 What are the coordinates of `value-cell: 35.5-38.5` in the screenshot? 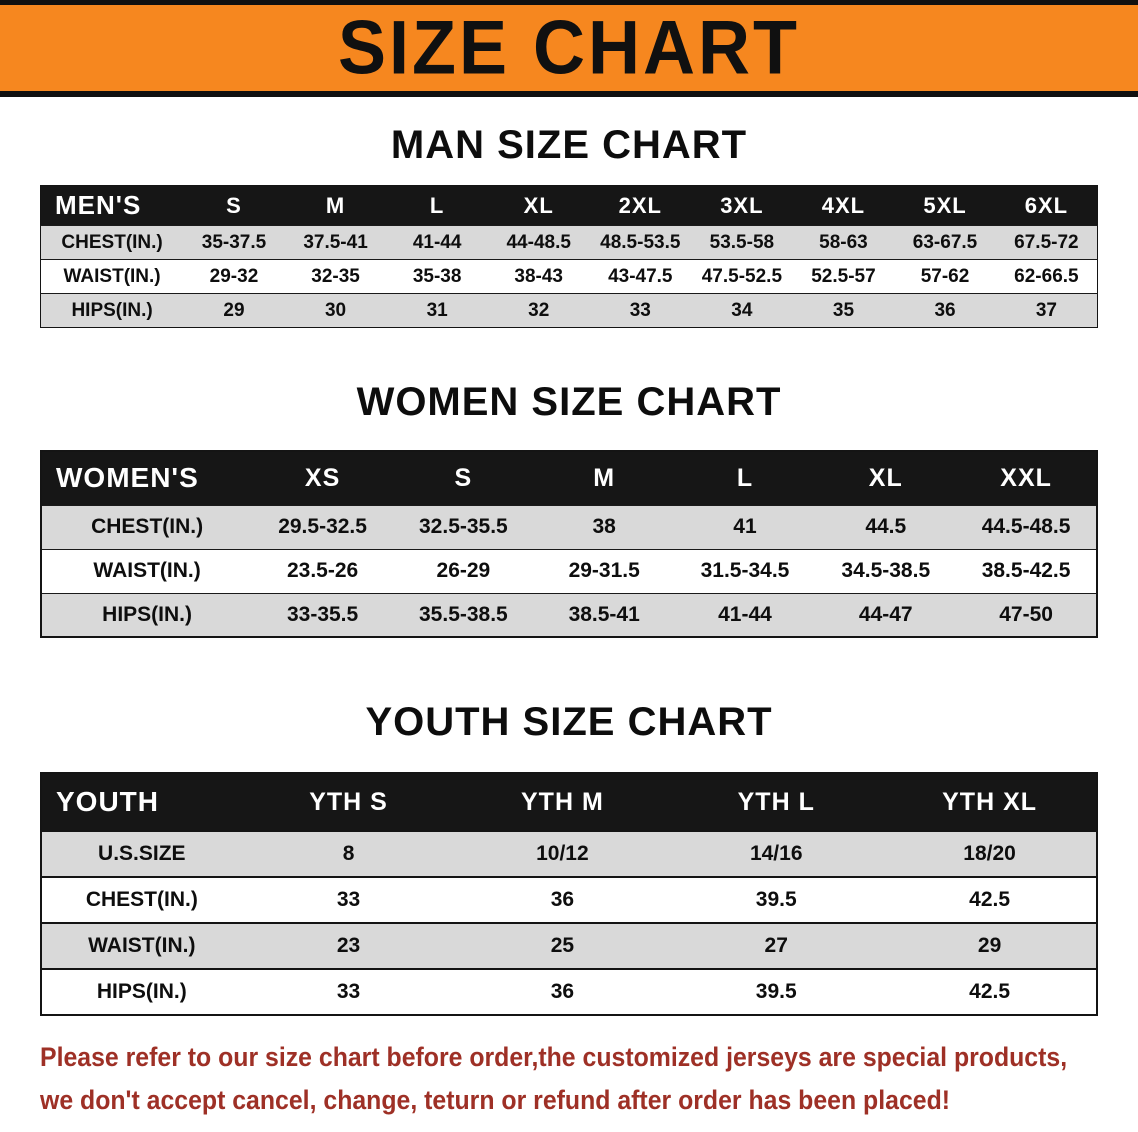 It's located at (463, 614).